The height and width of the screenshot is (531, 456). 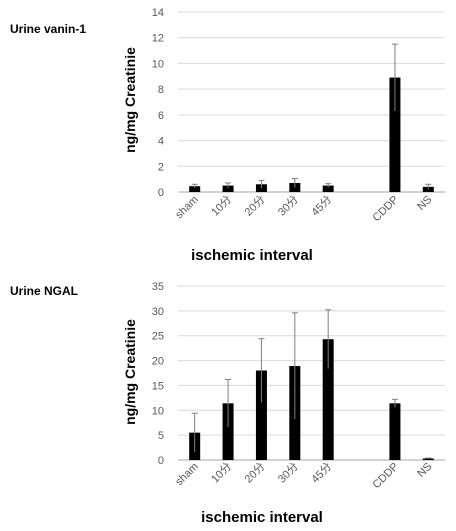 What do you see at coordinates (158, 39) in the screenshot?
I see `y-tick-label: 12` at bounding box center [158, 39].